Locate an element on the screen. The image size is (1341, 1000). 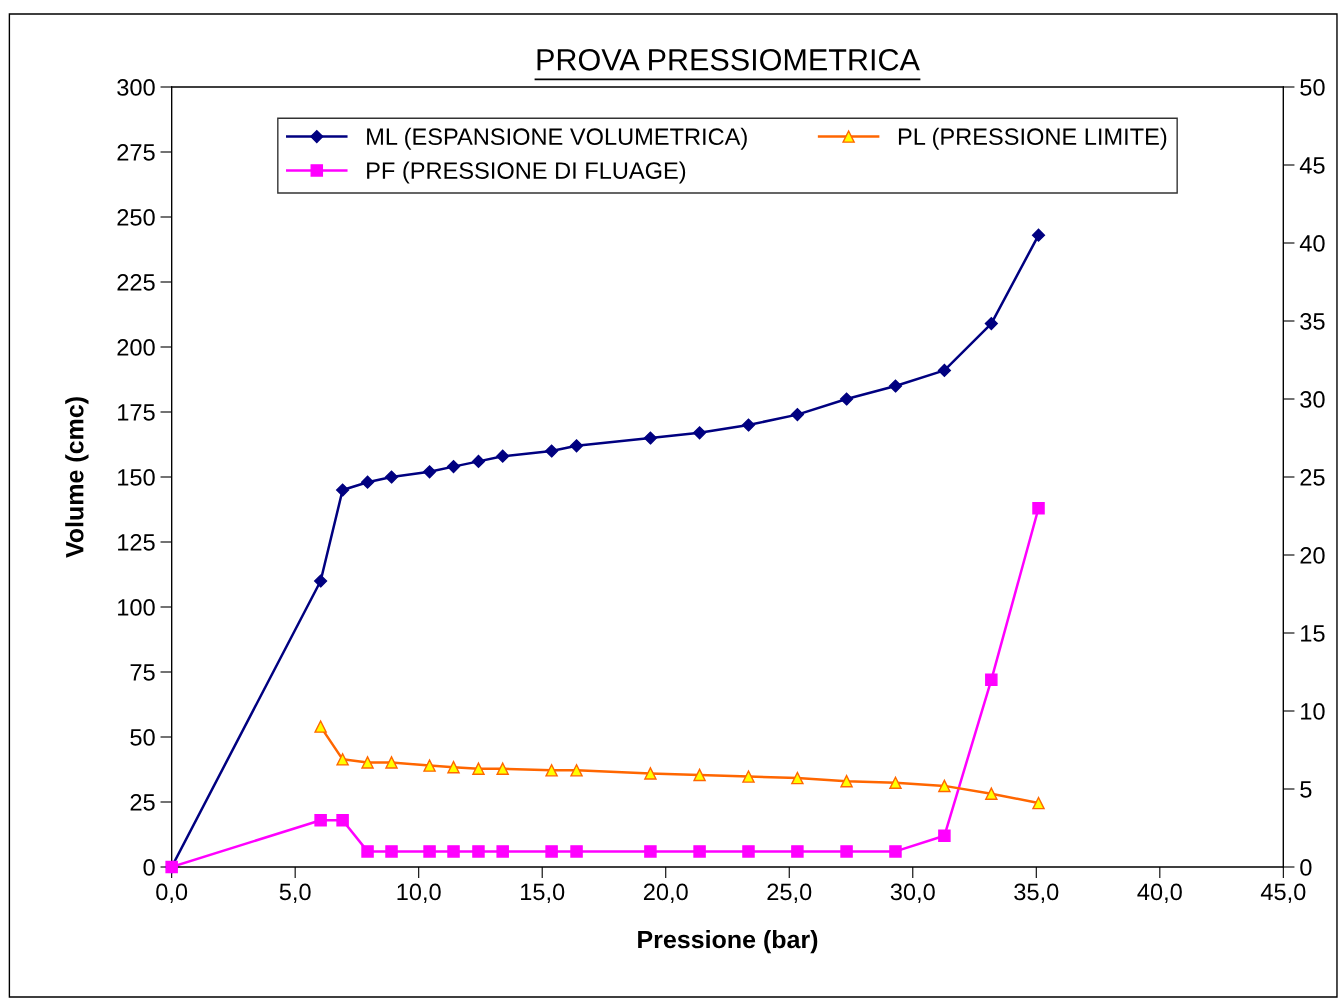
y-tick-label: 275 is located at coordinates (136, 152).